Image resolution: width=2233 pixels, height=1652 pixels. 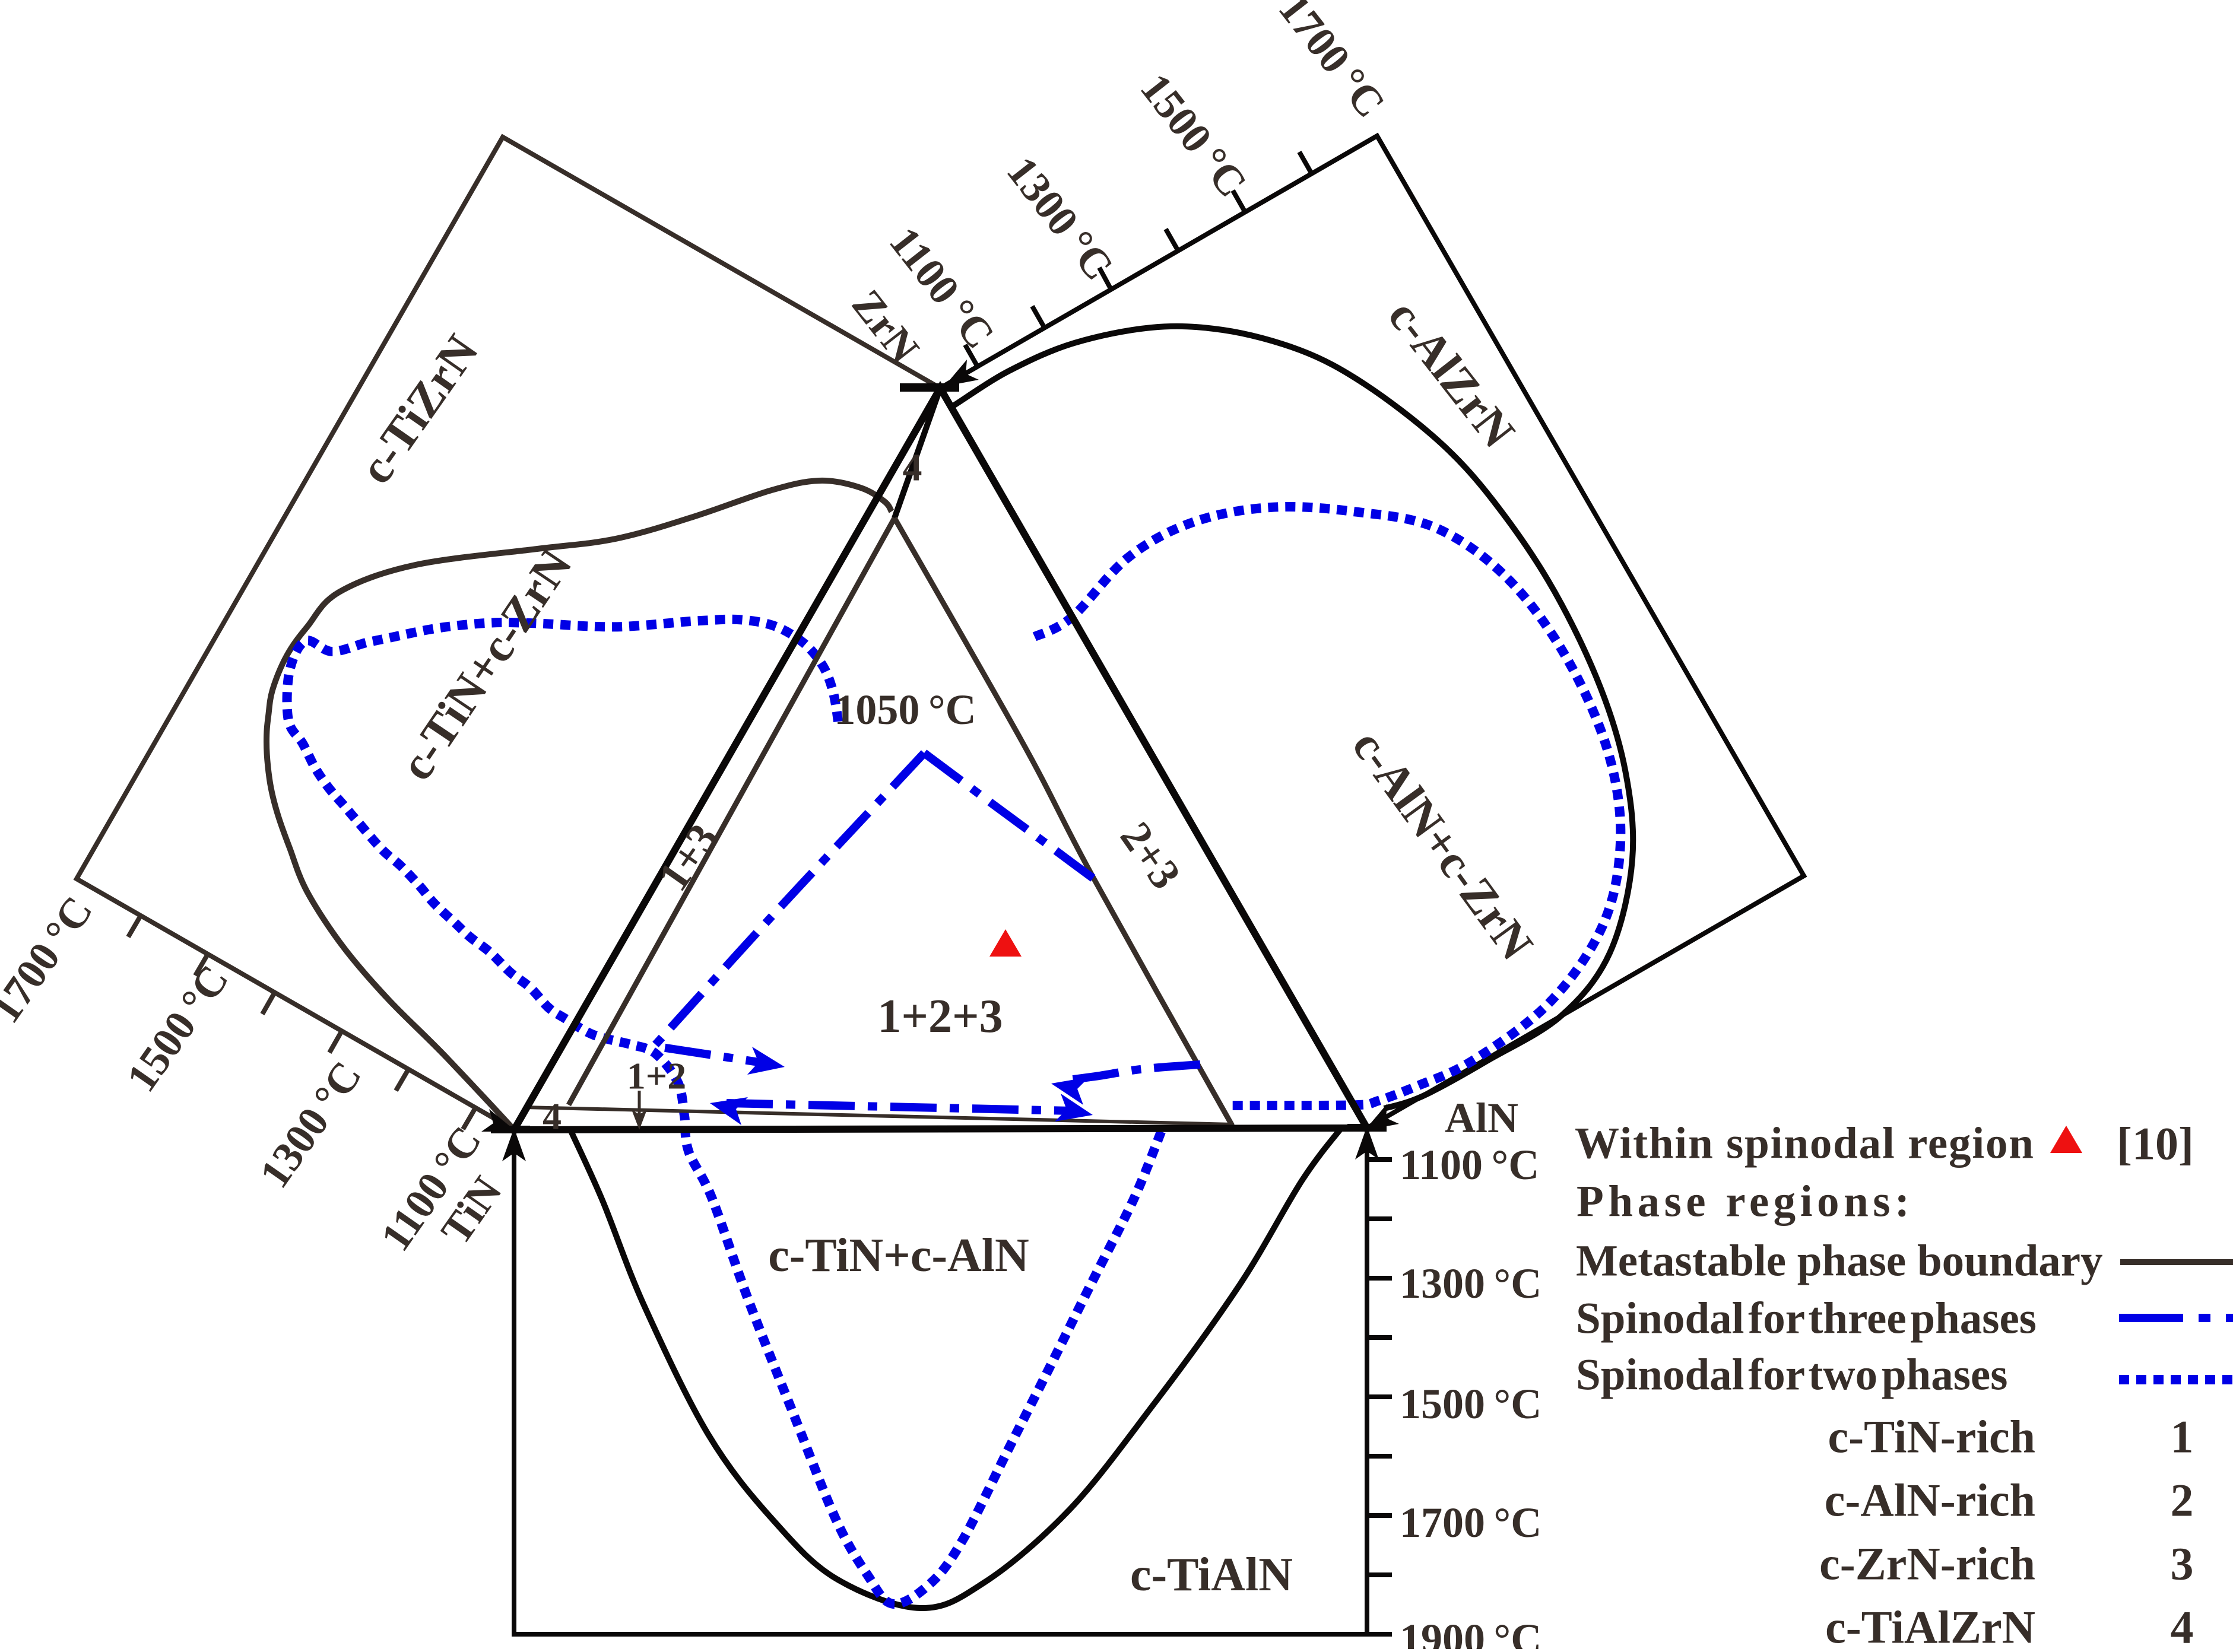 I want to click on svg-text: c-TiN+c-AlN, so click(x=898, y=1256).